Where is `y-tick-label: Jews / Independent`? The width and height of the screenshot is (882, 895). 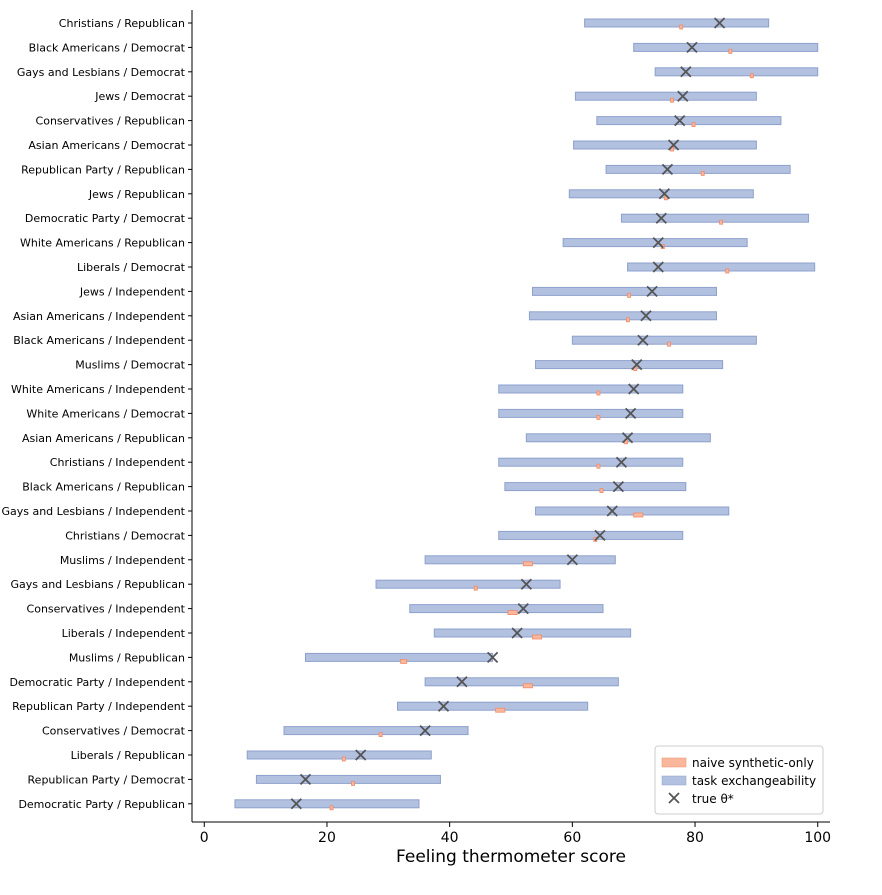 y-tick-label: Jews / Independent is located at coordinates (132, 291).